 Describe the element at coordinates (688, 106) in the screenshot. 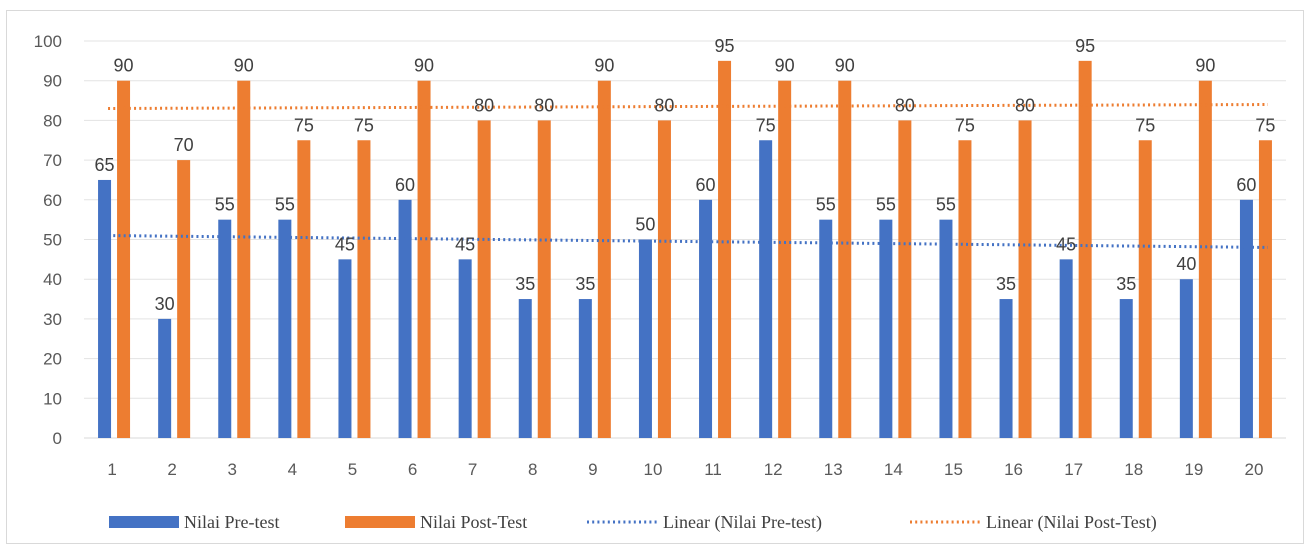

I see `trendline-post-test` at that location.